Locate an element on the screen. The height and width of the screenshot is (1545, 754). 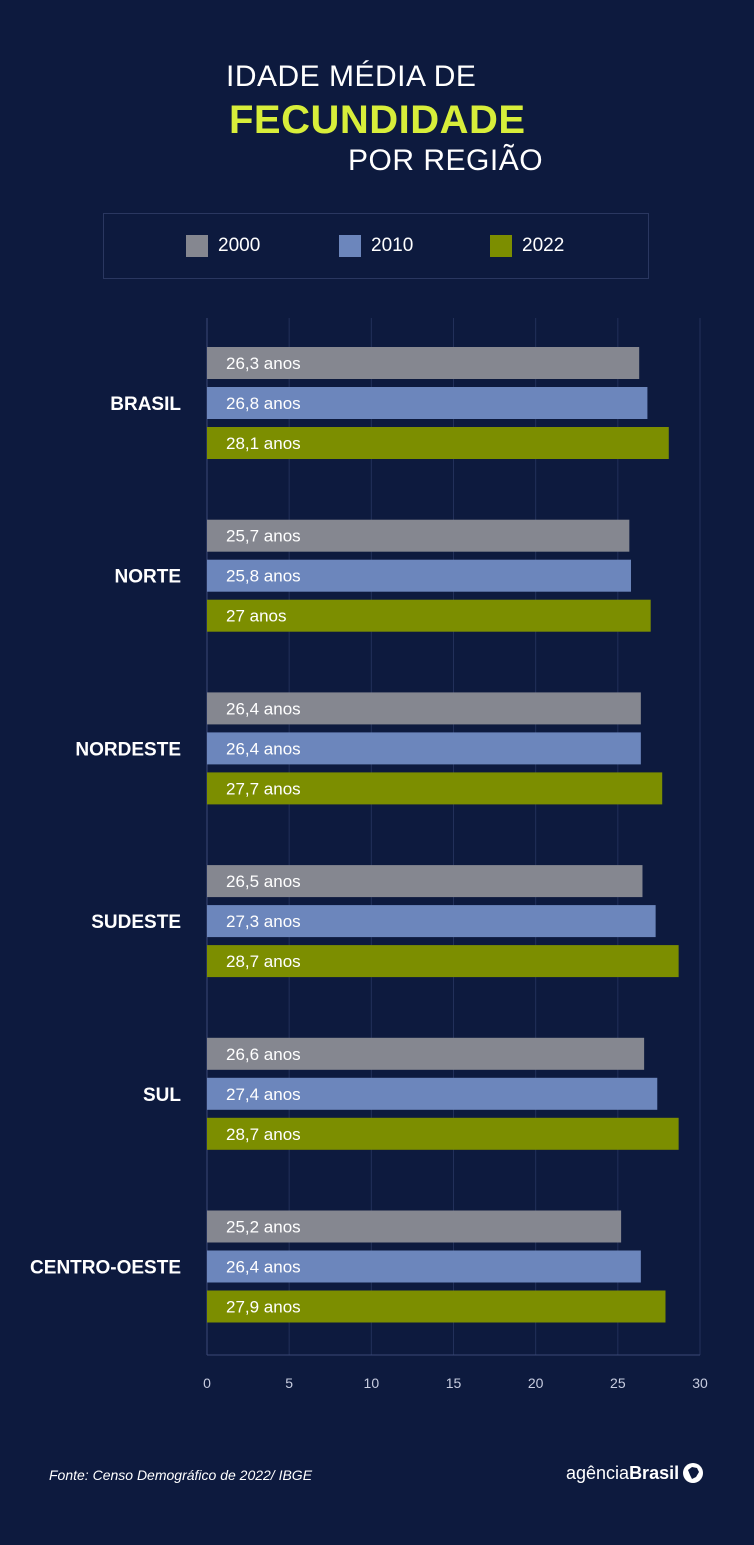
legend: 2000 2010 2022 is located at coordinates (376, 246).